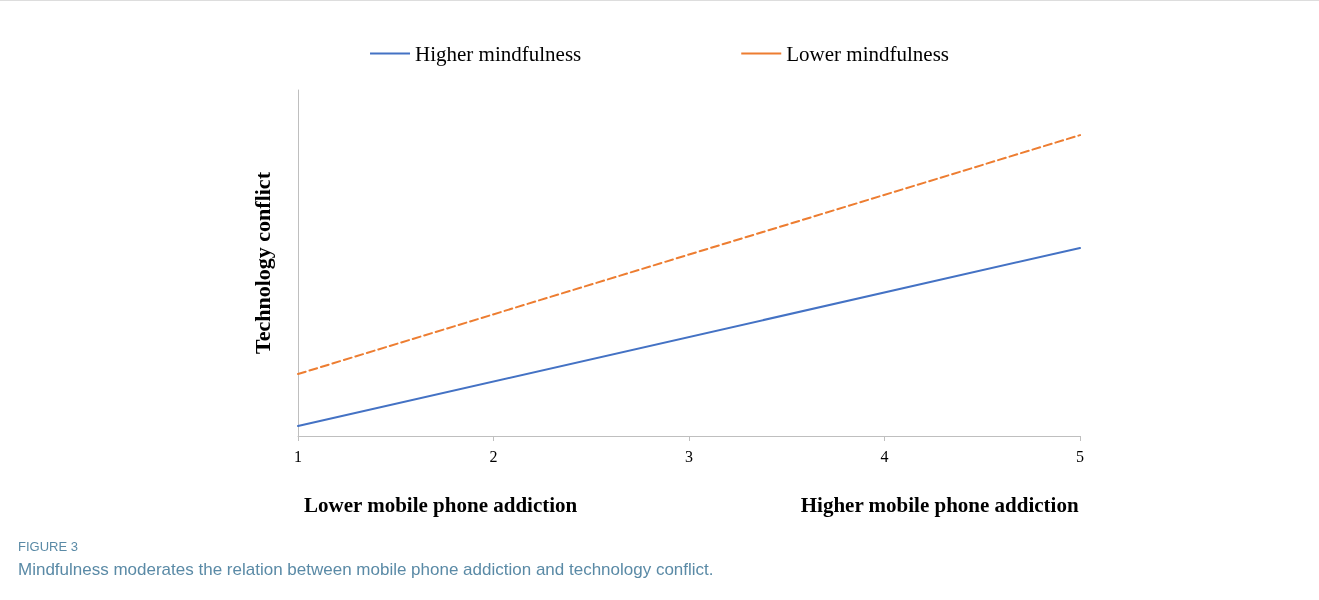 The width and height of the screenshot is (1319, 600). Describe the element at coordinates (262, 262) in the screenshot. I see `y-axis-title: Technology conflict` at that location.